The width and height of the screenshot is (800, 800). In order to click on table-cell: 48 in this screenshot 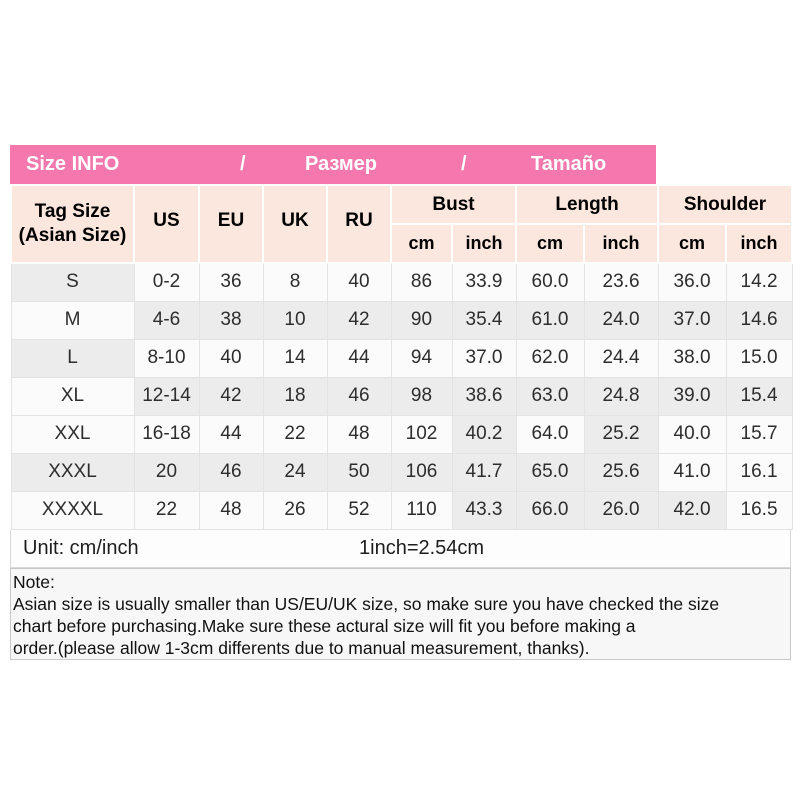, I will do `click(359, 434)`.